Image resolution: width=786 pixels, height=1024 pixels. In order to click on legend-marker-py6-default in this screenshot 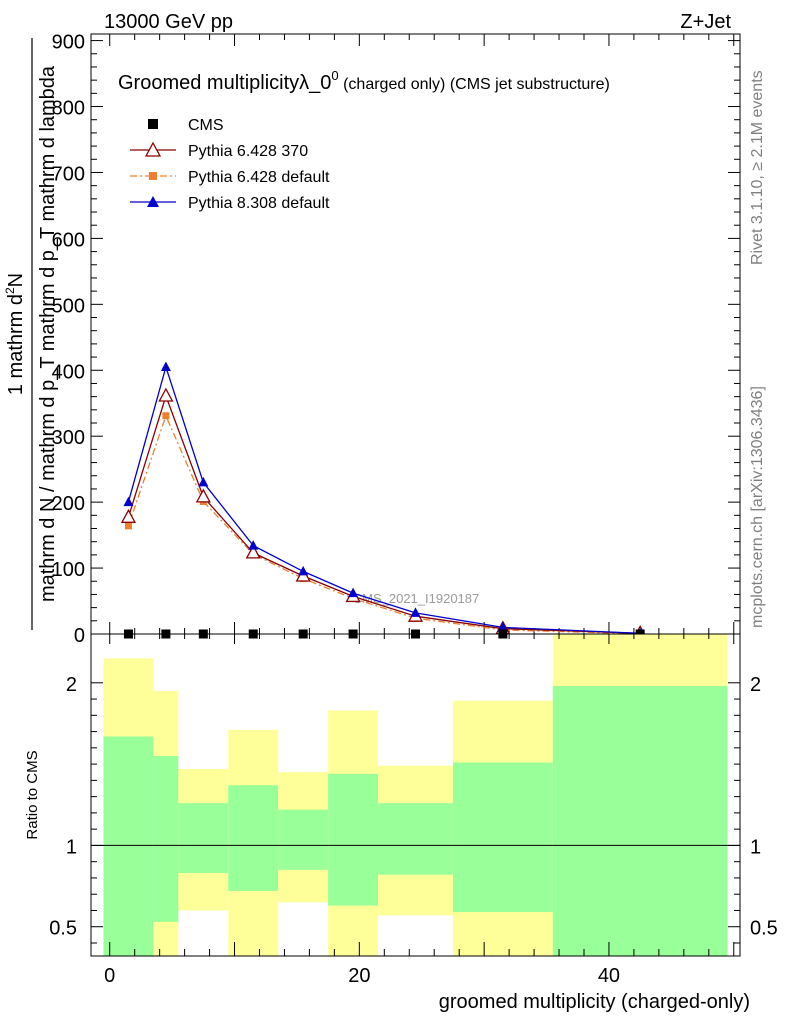, I will do `click(153, 176)`.